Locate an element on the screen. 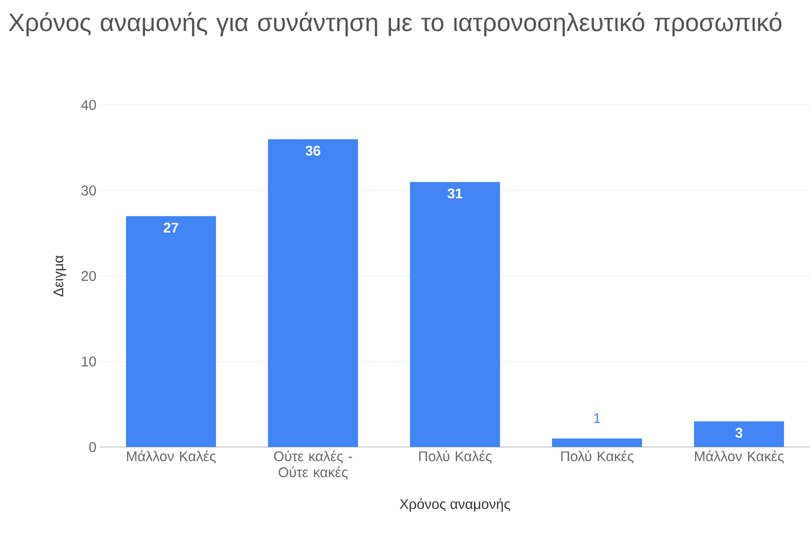 Image resolution: width=810 pixels, height=540 pixels. chart-title: Χρόνος αναμονής για συνάντηση με το ιατρονοσηλευτικό προσωπικό is located at coordinates (395, 24).